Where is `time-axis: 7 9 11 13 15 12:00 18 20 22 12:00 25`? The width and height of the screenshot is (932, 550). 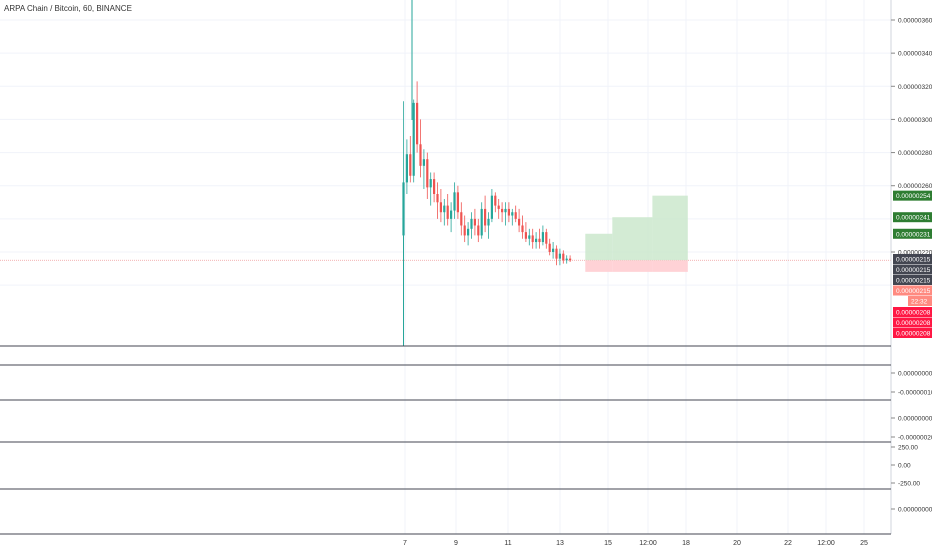 time-axis: 7 9 11 13 15 12:00 18 20 22 12:00 25 is located at coordinates (635, 543).